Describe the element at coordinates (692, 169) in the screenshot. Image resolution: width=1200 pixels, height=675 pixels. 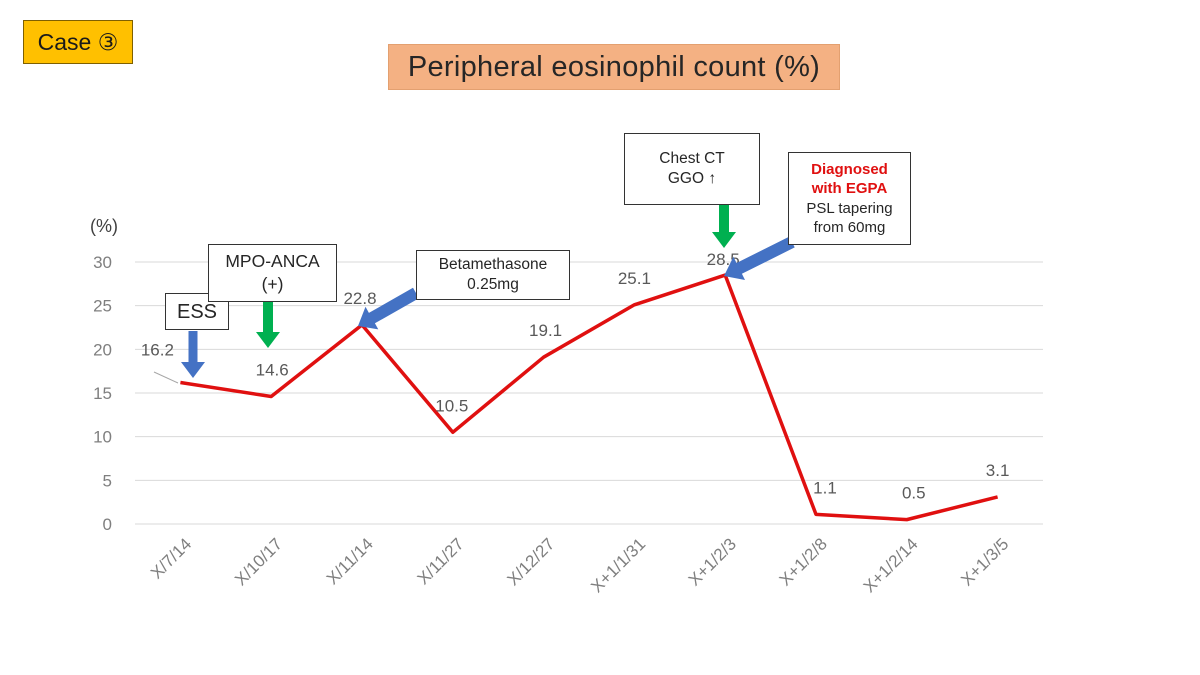
I see `chest-ct-callout: Chest CT GGO ↑` at that location.